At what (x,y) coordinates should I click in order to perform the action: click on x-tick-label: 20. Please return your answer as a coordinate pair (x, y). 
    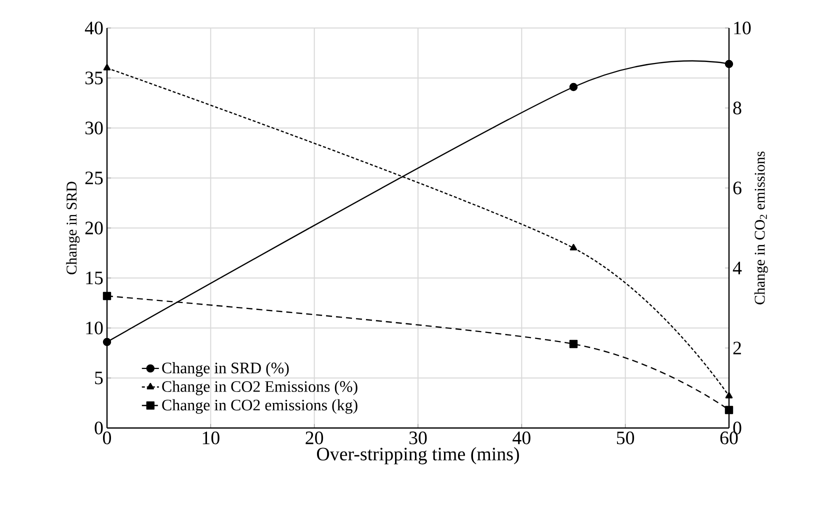
    Looking at the image, I should click on (315, 438).